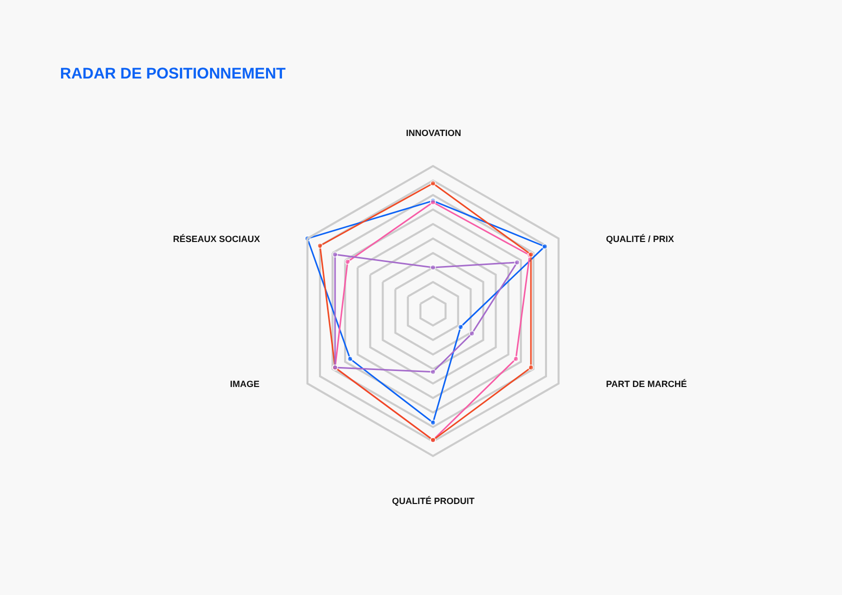  Describe the element at coordinates (245, 384) in the screenshot. I see `spoke-label: IMAGE` at that location.